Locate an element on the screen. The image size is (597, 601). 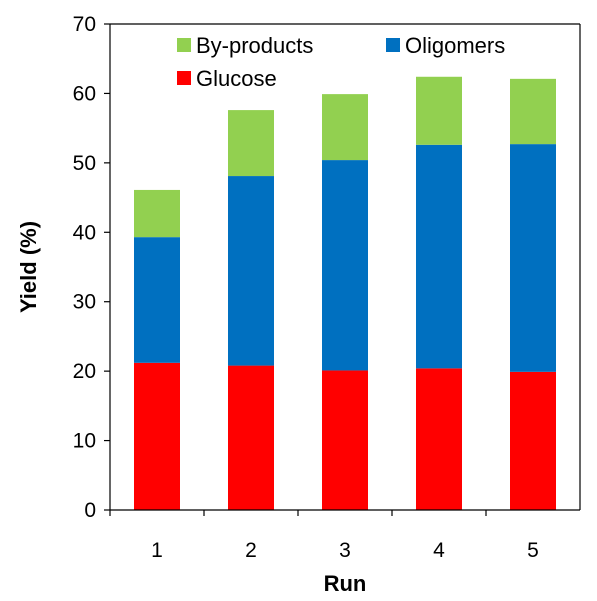
legend-swatch-oligomers is located at coordinates (393, 45).